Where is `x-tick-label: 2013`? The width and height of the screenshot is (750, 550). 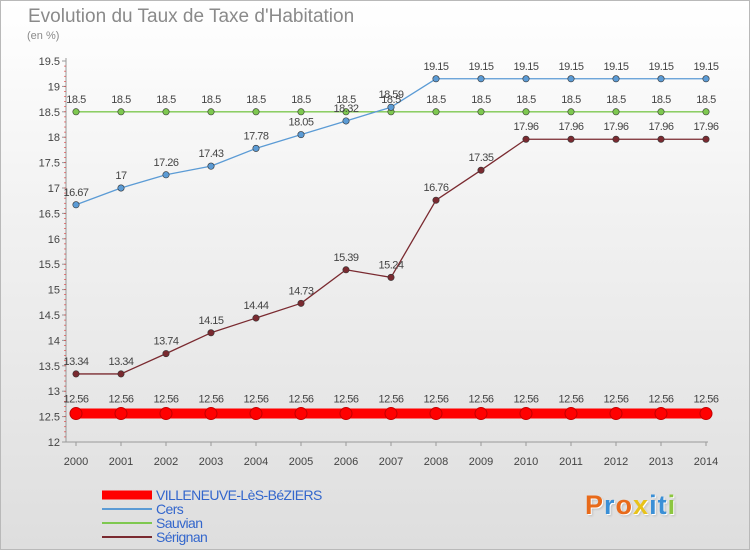 x-tick-label: 2013 is located at coordinates (661, 462).